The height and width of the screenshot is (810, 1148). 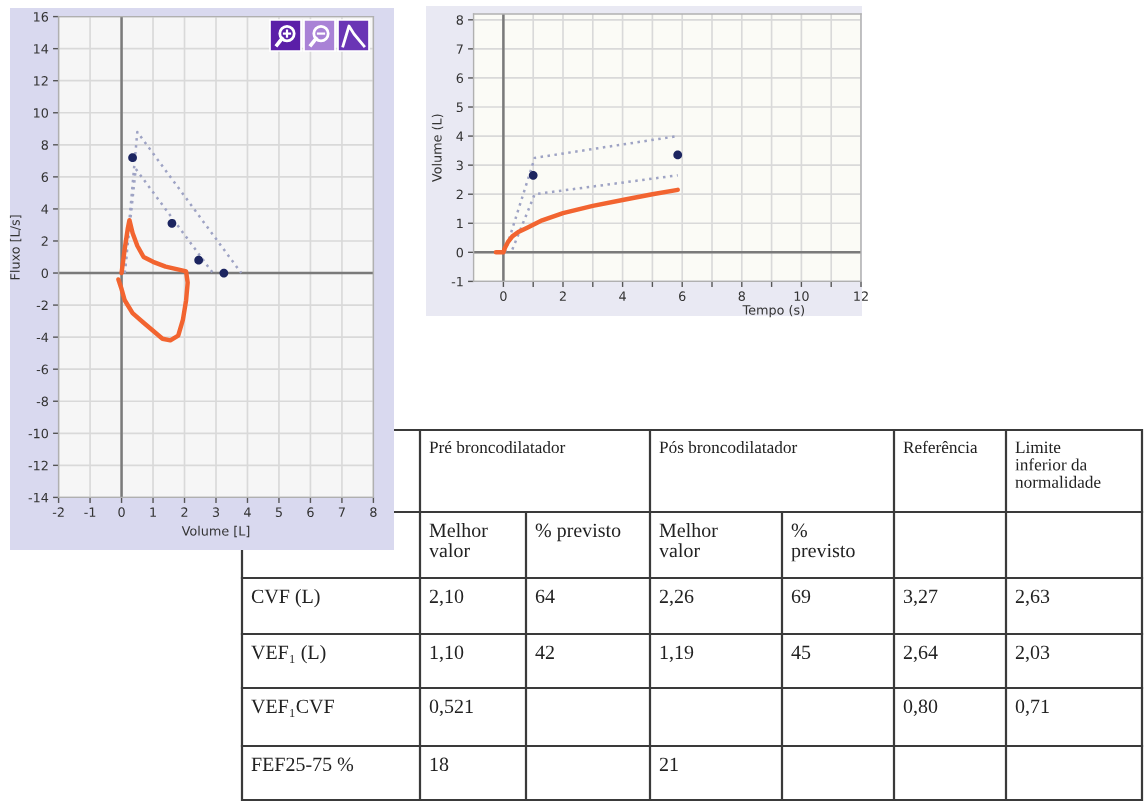 I want to click on text: 3,27, so click(x=920, y=597).